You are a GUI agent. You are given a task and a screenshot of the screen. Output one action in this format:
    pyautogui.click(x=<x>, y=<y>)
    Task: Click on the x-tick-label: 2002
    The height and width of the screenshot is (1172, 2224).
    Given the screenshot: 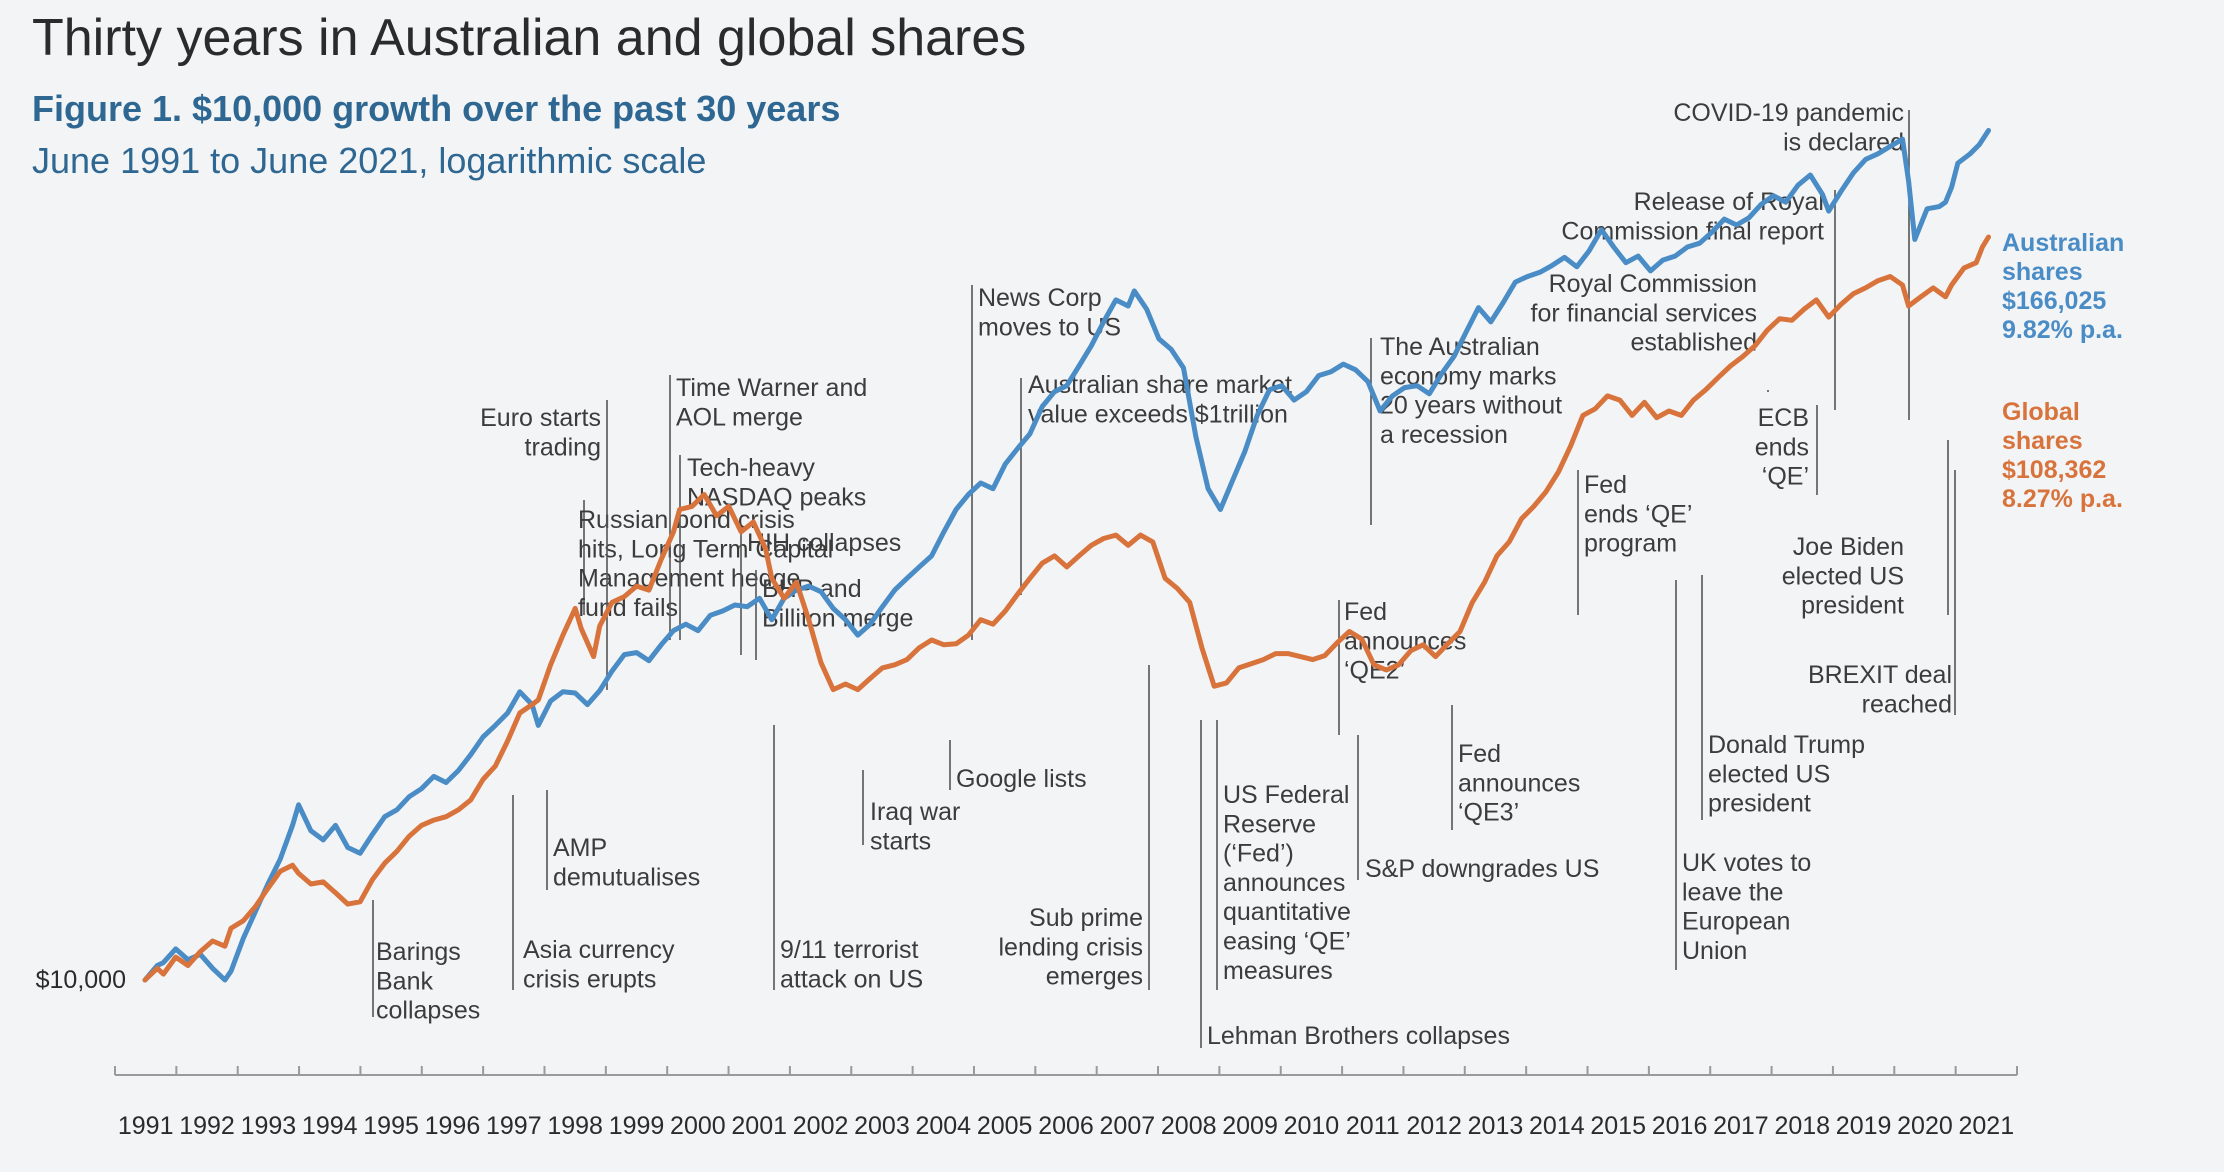 What is the action you would take?
    pyautogui.click(x=821, y=1126)
    